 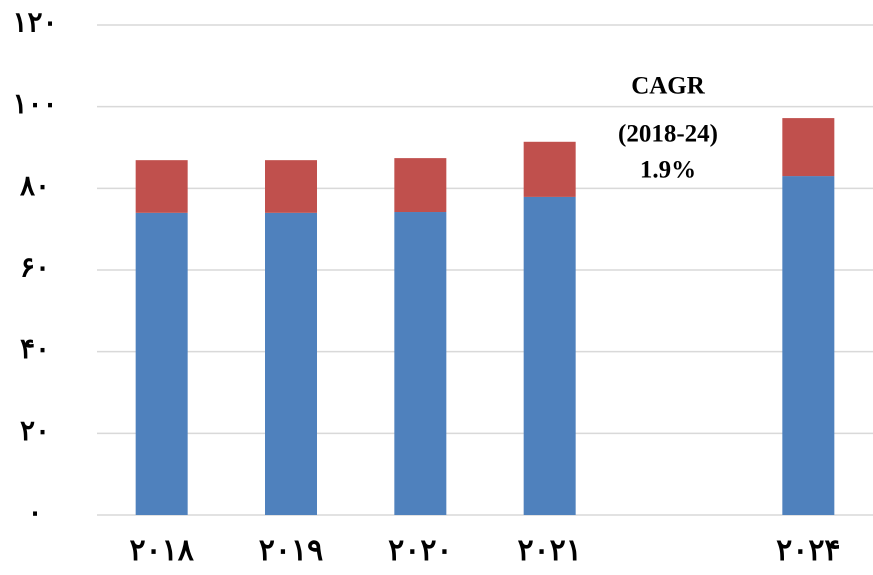 I want to click on annotation: (2018-24), so click(x=668, y=134).